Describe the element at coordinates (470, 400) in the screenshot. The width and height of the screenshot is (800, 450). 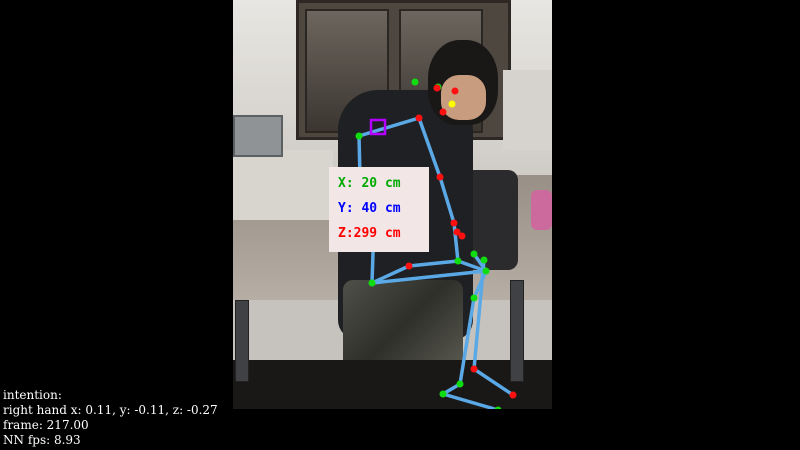
I see `bone-footL-footR` at that location.